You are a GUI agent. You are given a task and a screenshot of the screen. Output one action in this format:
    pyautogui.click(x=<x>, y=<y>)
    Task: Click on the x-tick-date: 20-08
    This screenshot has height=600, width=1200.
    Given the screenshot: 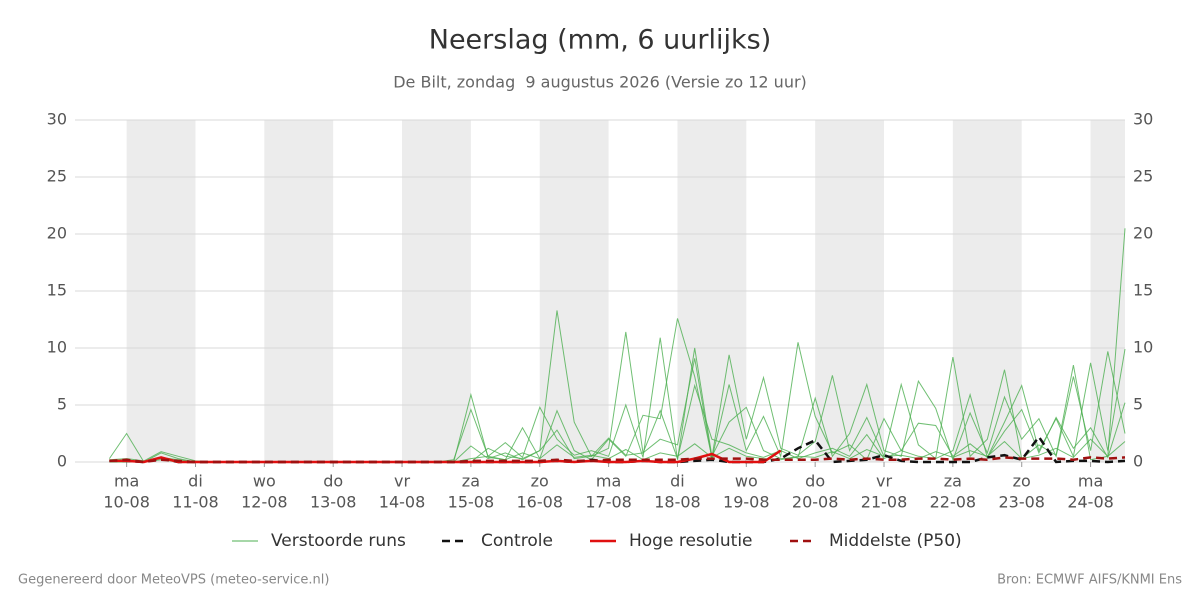 What is the action you would take?
    pyautogui.click(x=815, y=502)
    